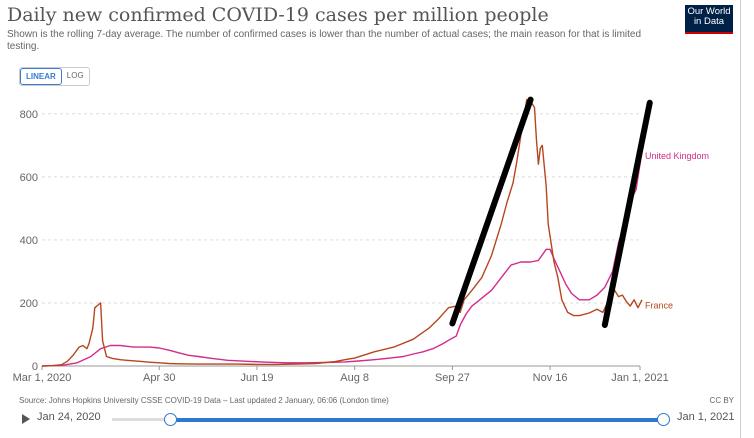 This screenshot has height=438, width=754. I want to click on timeline-end-handle, so click(663, 419).